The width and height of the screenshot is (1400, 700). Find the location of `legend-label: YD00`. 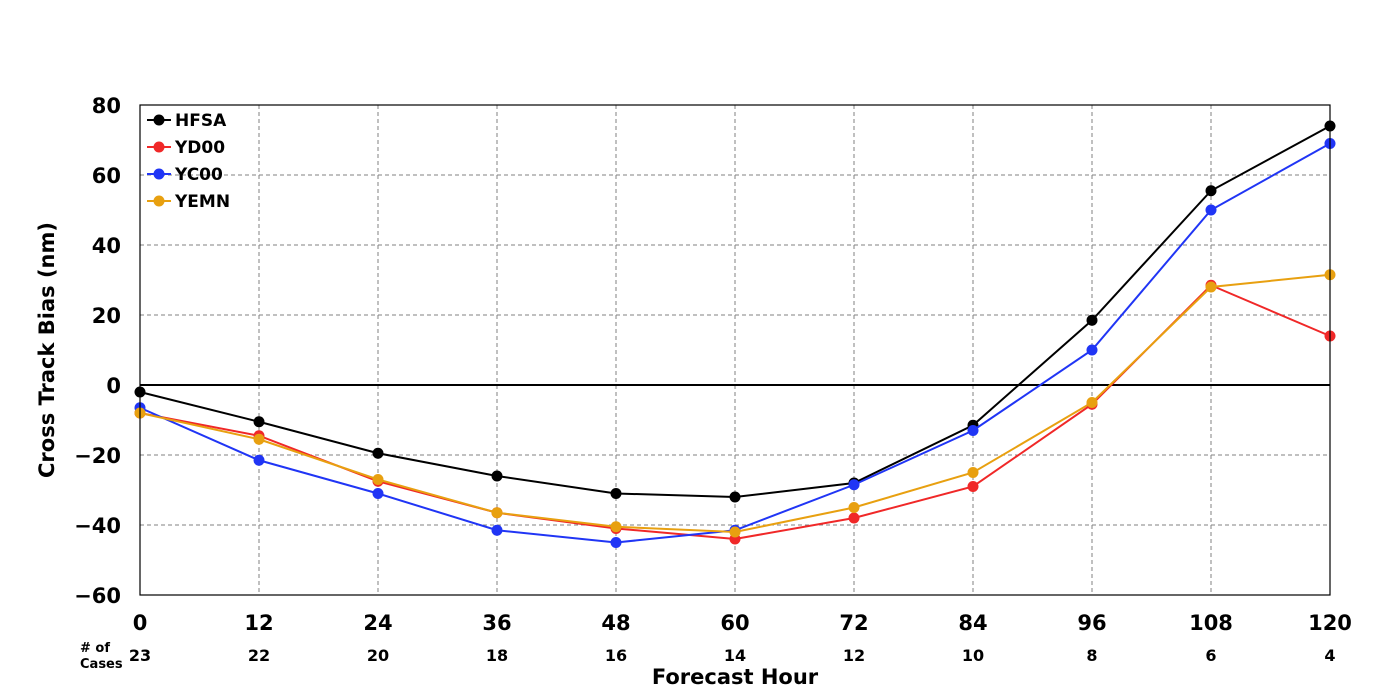

legend-label: YD00 is located at coordinates (199, 148).